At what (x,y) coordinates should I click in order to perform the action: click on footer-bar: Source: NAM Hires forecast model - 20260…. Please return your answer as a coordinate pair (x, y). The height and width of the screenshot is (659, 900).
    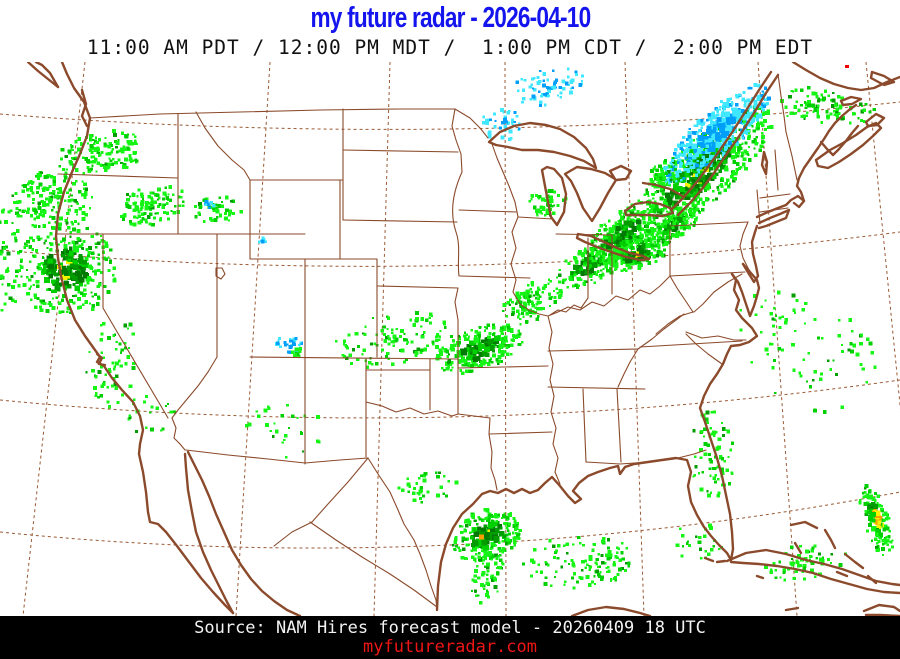
    Looking at the image, I should click on (450, 637).